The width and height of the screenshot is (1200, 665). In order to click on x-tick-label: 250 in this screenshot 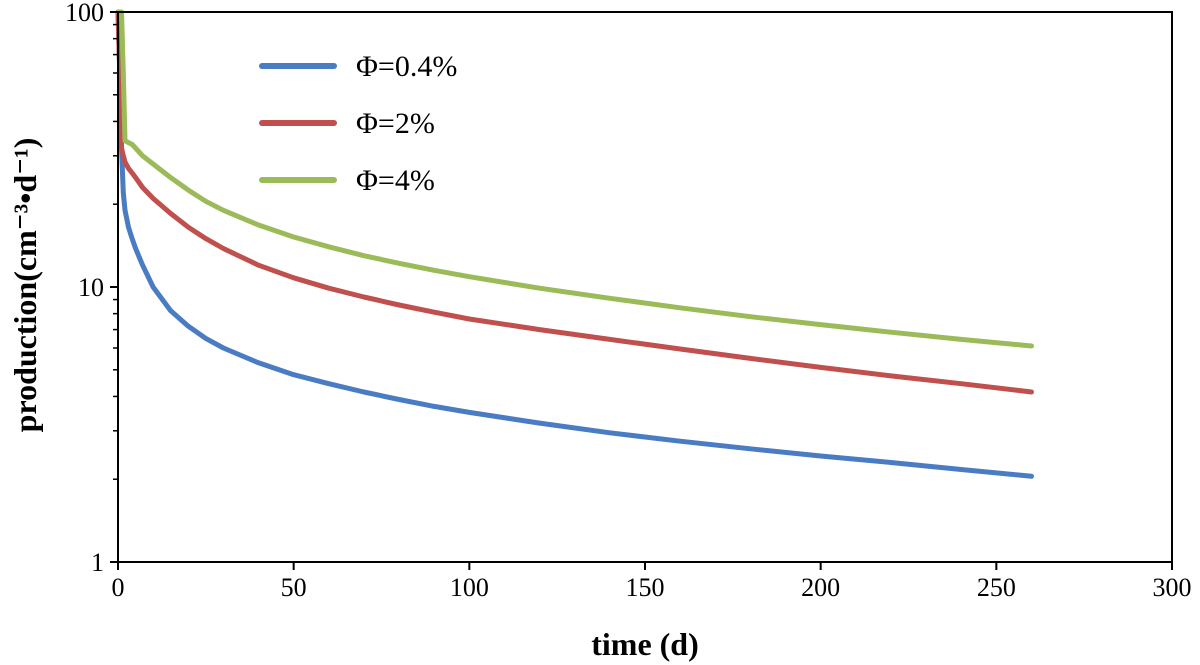, I will do `click(996, 587)`.